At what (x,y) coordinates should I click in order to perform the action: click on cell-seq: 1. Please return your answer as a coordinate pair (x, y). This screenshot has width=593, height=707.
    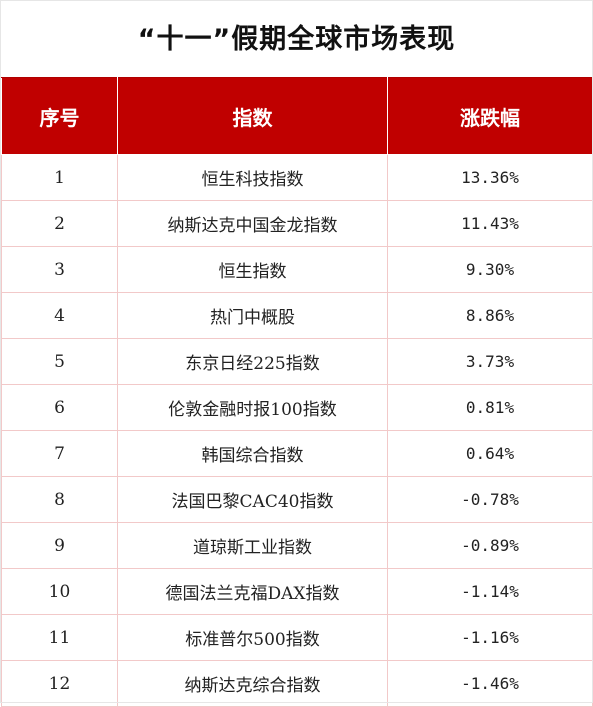
    Looking at the image, I should click on (59, 177).